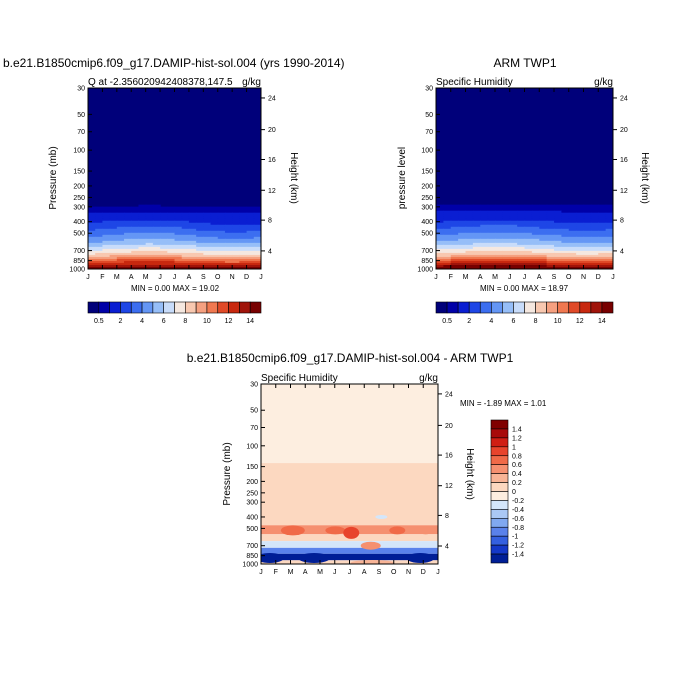 The image size is (700, 700). I want to click on y-right-tick-label: 16, so click(449, 456).